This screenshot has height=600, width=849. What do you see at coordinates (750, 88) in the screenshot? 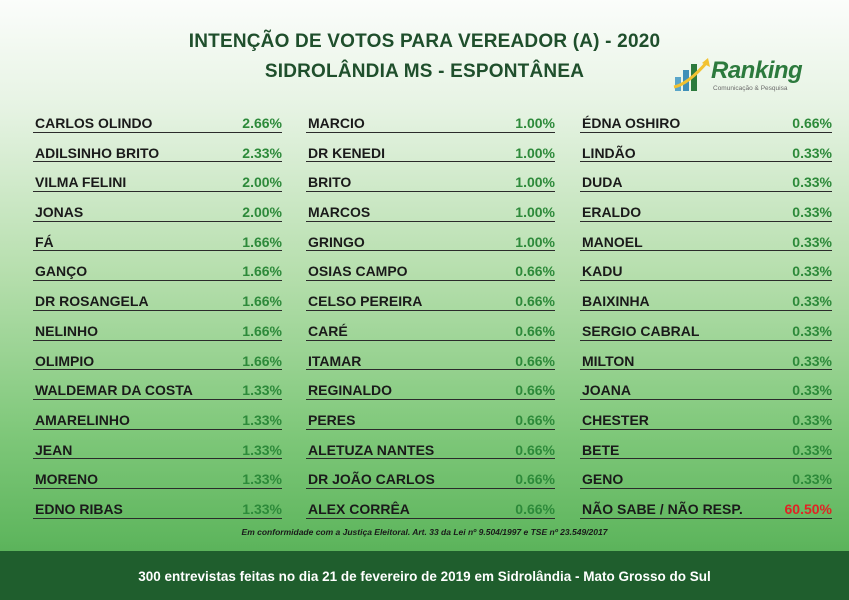
I see `logo-subtitle: Comunicação & Pesquisa` at bounding box center [750, 88].